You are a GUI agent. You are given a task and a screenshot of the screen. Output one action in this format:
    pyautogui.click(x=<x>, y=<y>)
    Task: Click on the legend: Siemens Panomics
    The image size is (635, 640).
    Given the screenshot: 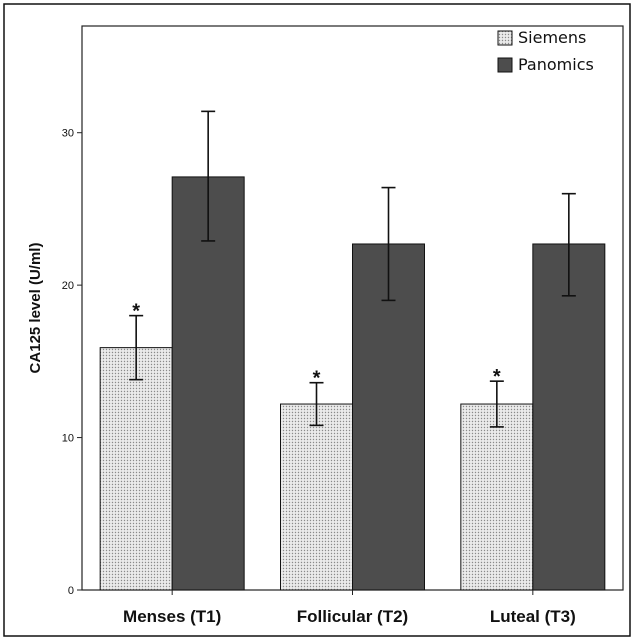 What is the action you would take?
    pyautogui.click(x=545, y=51)
    